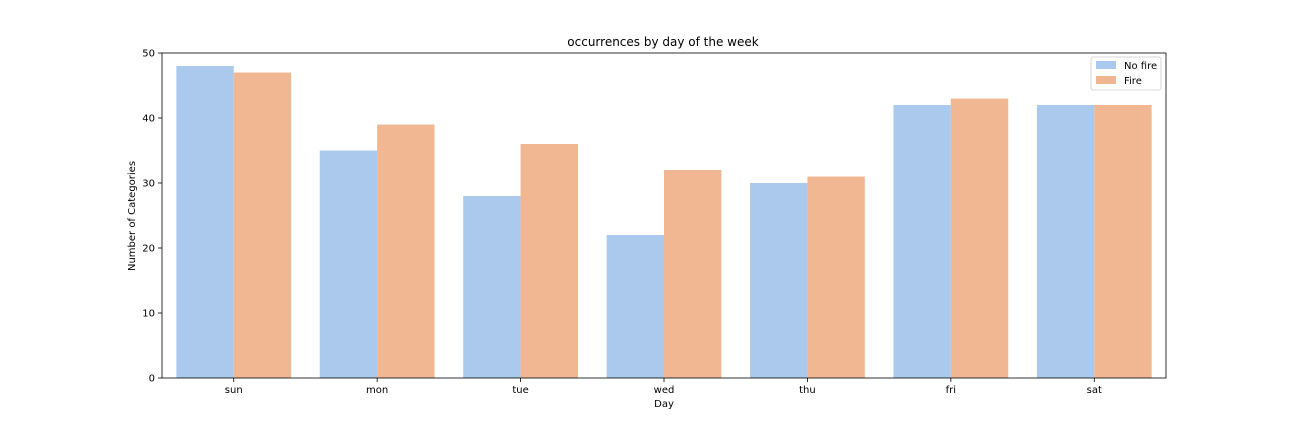 This screenshot has width=1296, height=432. I want to click on bar-fire-sat, so click(1123, 241).